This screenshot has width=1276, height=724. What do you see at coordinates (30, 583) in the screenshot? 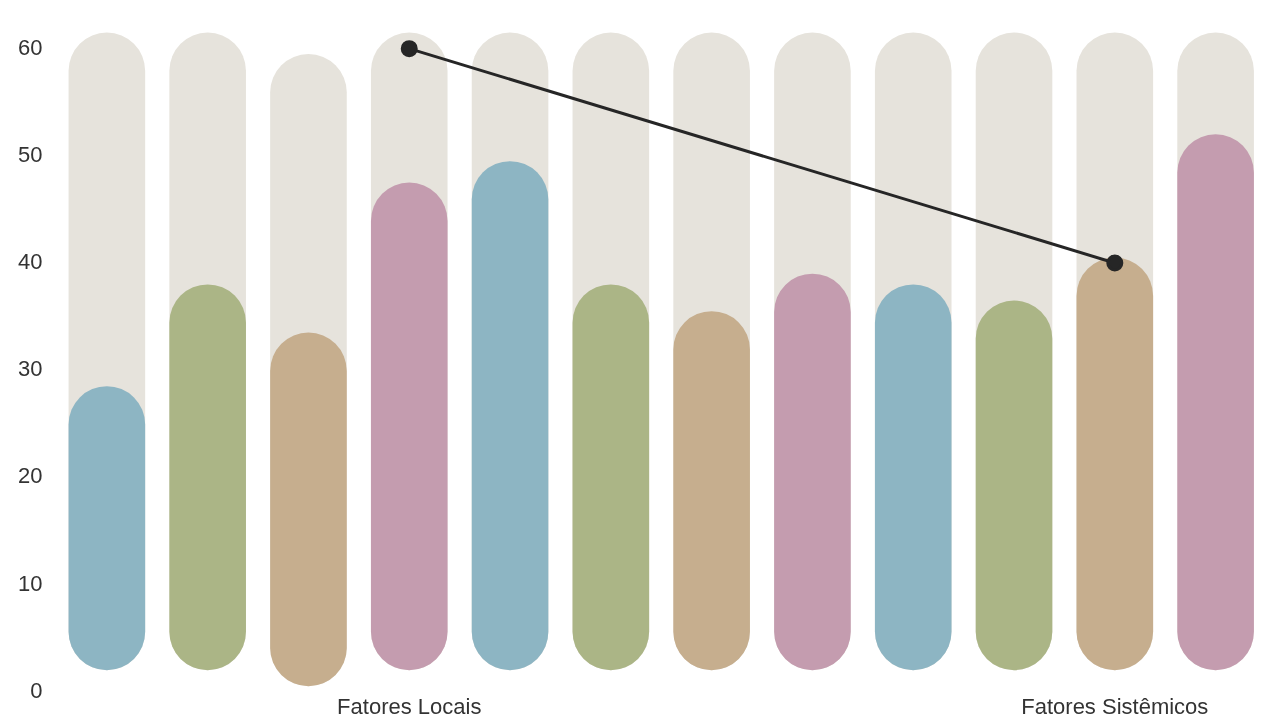
I see `y-tick-label: 10` at bounding box center [30, 583].